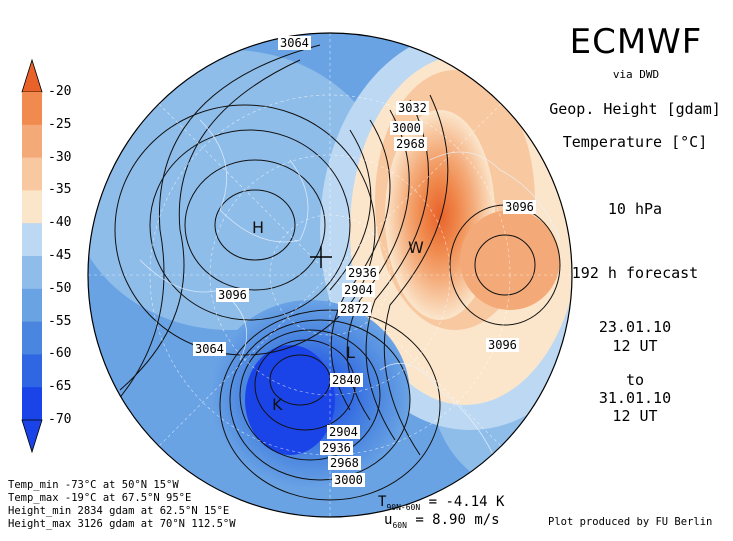 Image resolution: width=733 pixels, height=541 pixels. I want to click on wind-index: u60N = 8.90 m/s, so click(442, 521).